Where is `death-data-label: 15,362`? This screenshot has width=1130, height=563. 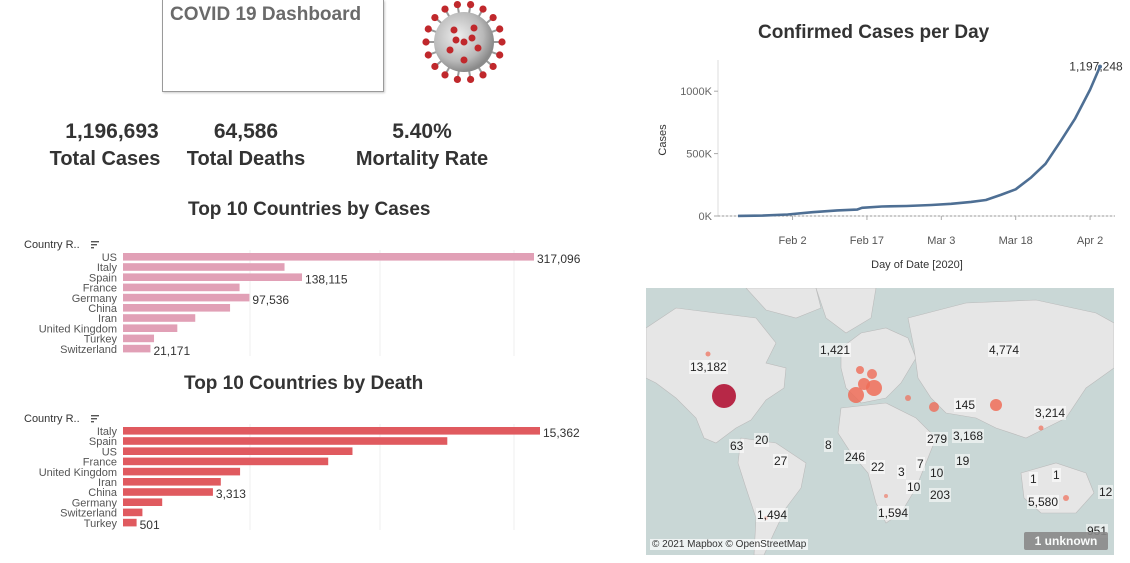 death-data-label: 15,362 is located at coordinates (561, 433).